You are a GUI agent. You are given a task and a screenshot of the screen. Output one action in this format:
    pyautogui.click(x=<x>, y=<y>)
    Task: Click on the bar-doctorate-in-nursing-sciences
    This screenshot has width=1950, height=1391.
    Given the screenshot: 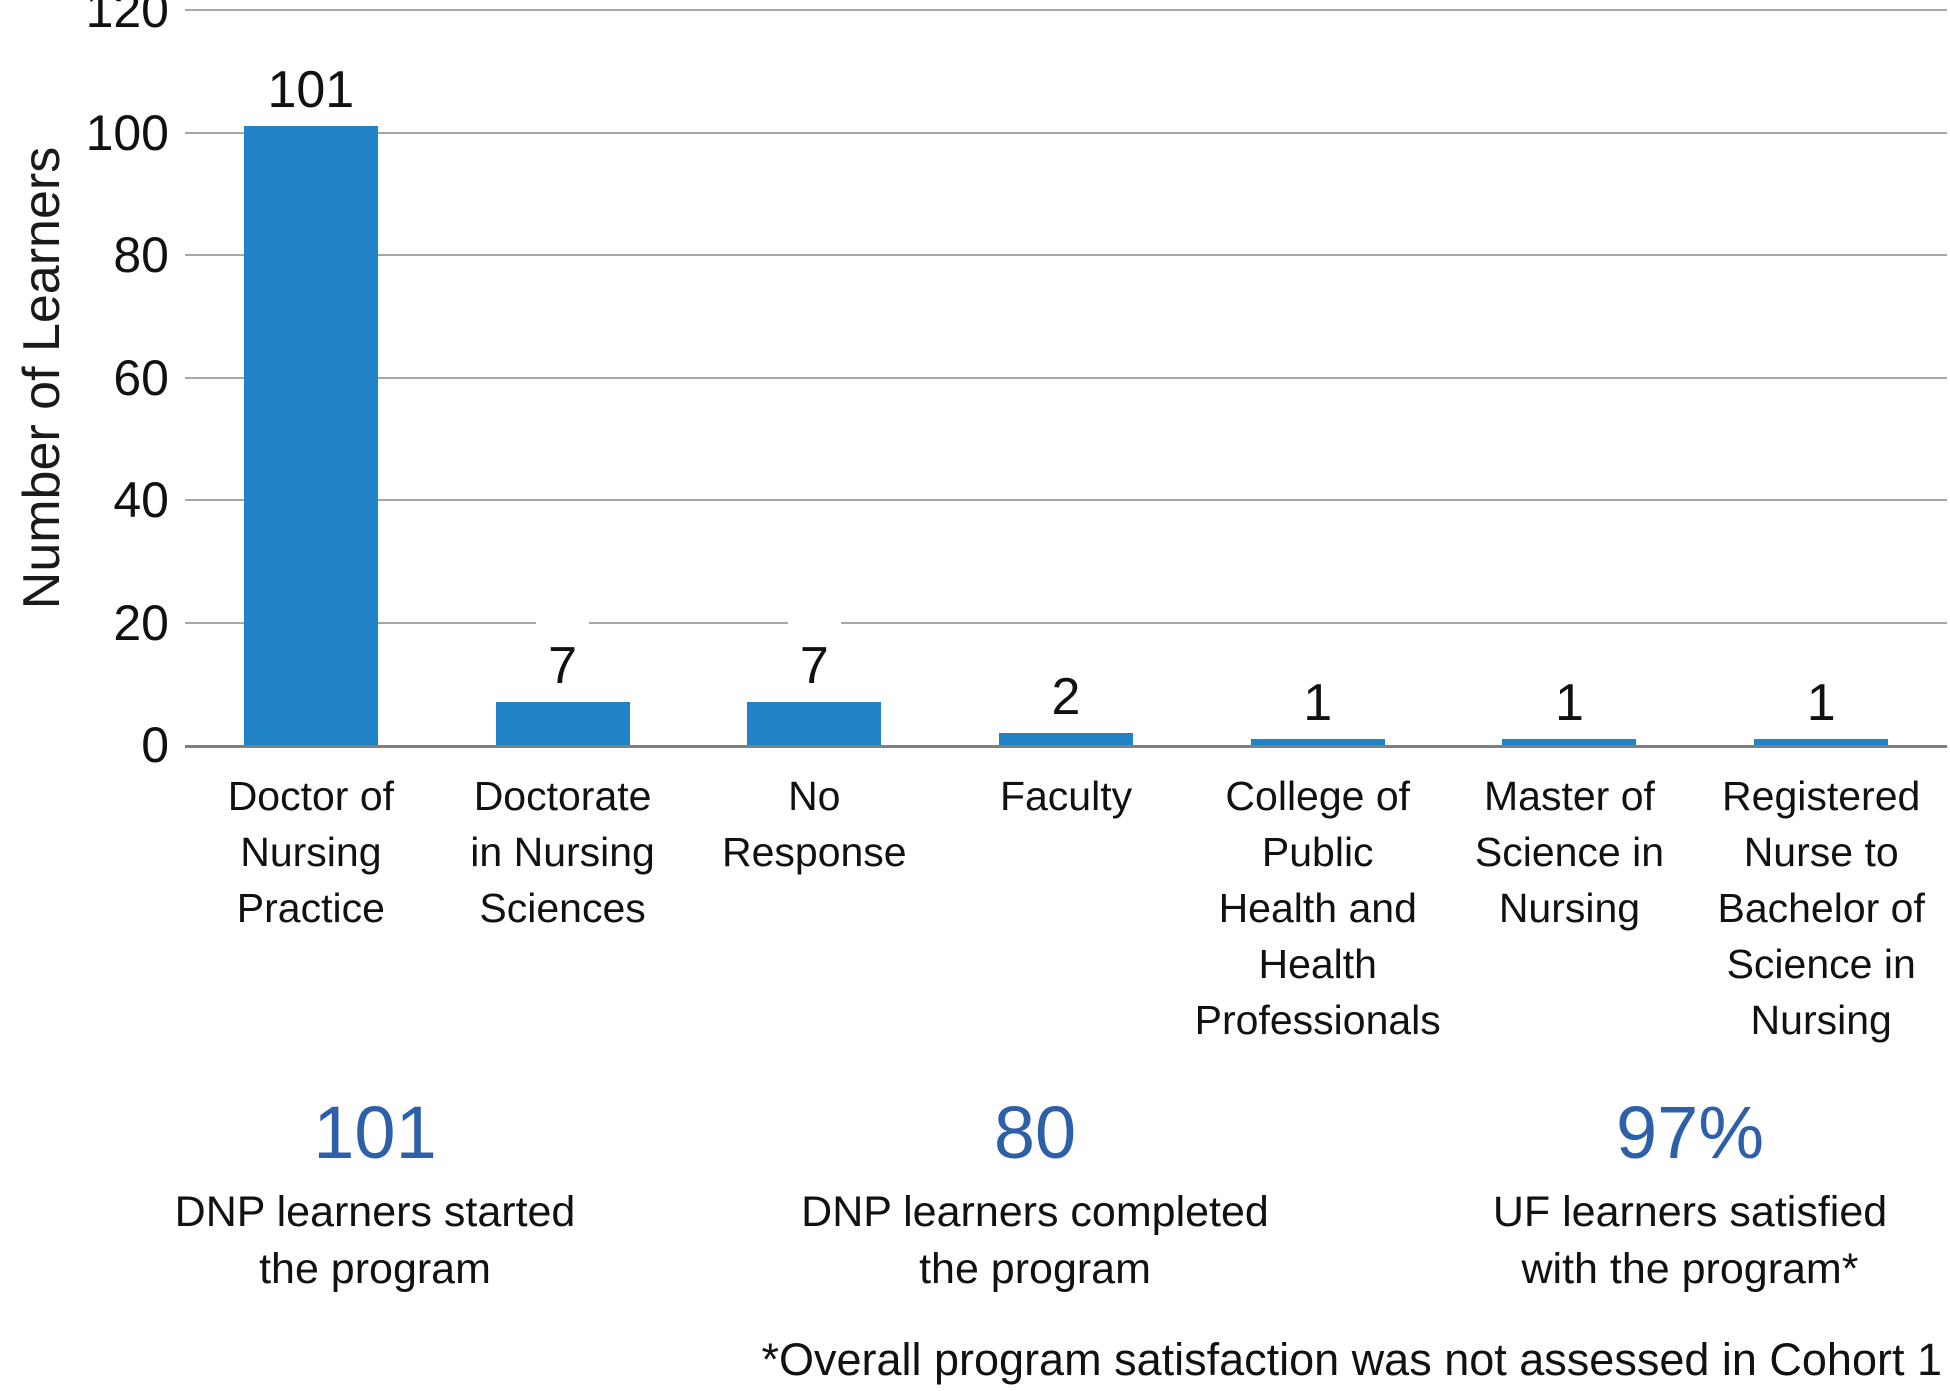 What is the action you would take?
    pyautogui.click(x=562, y=723)
    